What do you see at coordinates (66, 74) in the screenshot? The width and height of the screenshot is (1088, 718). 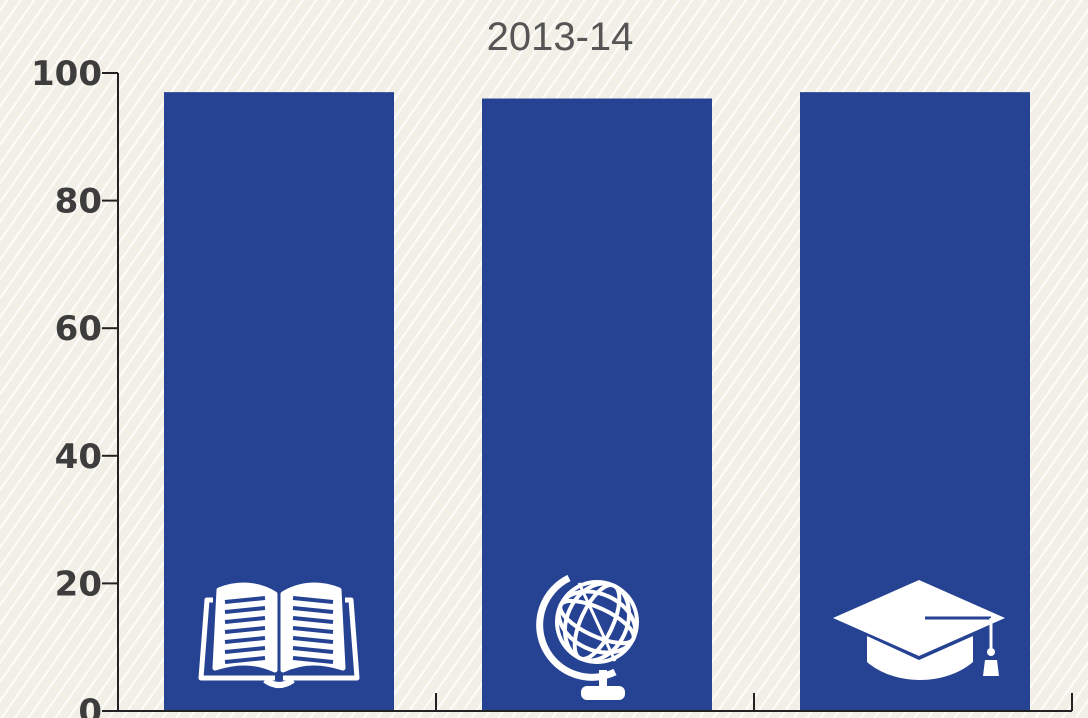 I see `y-tick-label: 100` at bounding box center [66, 74].